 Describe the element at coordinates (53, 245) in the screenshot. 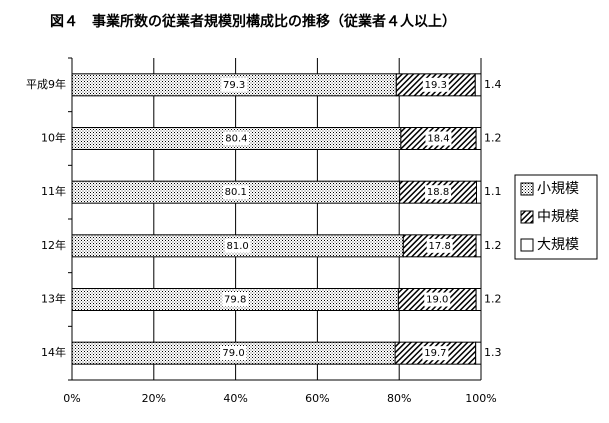

I see `y-tick-label: 12年` at that location.